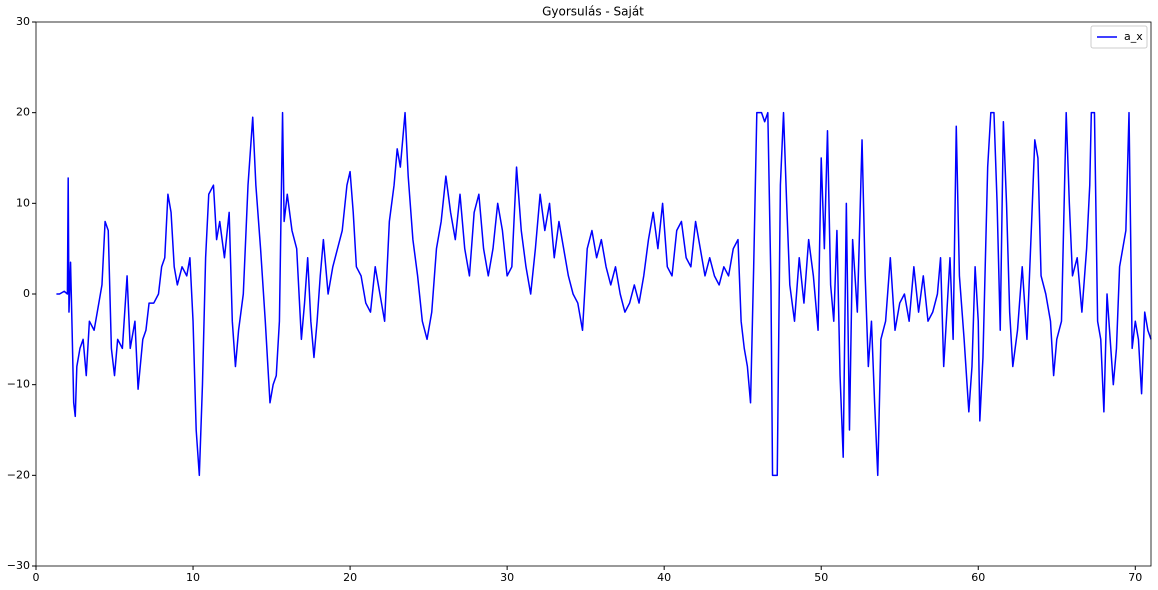 The width and height of the screenshot is (1158, 590). I want to click on chart-title: Gyorsulás - Saját, so click(593, 12).